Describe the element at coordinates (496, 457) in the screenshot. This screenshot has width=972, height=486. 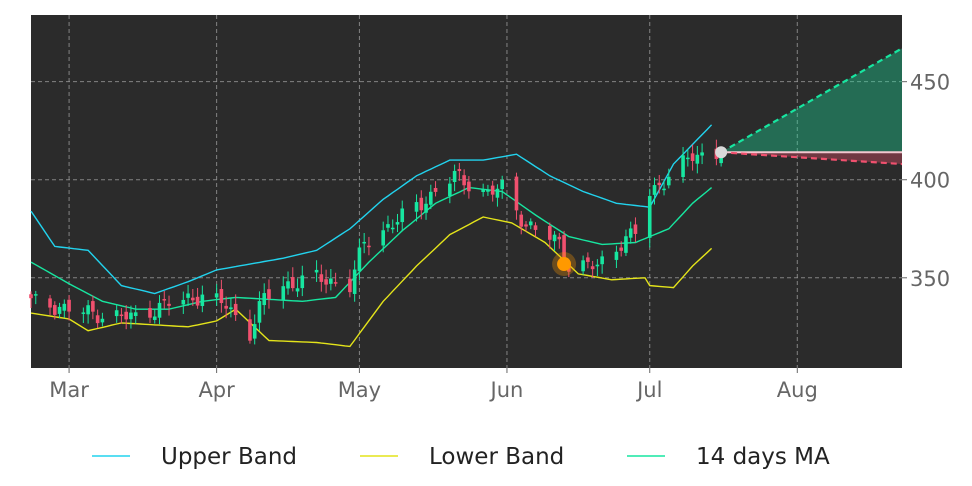
I see `legend-label-lower_band: Lower Band` at that location.